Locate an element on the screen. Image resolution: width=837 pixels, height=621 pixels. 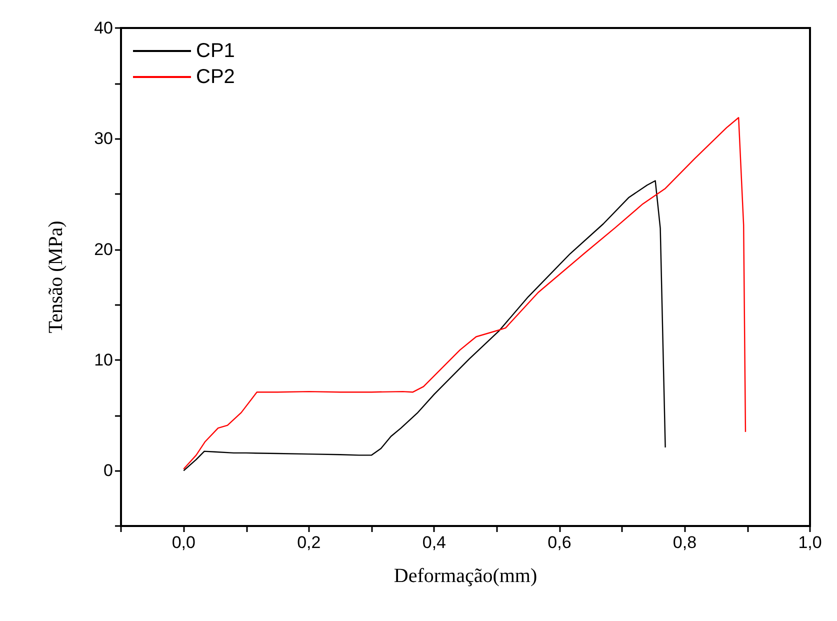
y-tick-label: 20 is located at coordinates (103, 249).